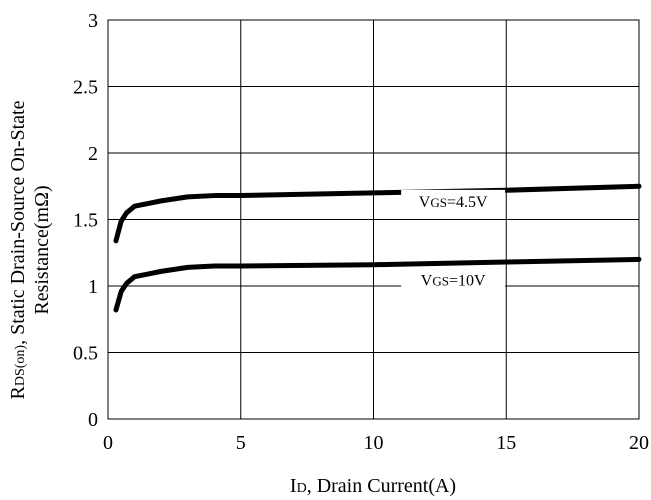 Image resolution: width=651 pixels, height=500 pixels. Describe the element at coordinates (18, 392) in the screenshot. I see `y-axis-label-prefix: R` at that location.